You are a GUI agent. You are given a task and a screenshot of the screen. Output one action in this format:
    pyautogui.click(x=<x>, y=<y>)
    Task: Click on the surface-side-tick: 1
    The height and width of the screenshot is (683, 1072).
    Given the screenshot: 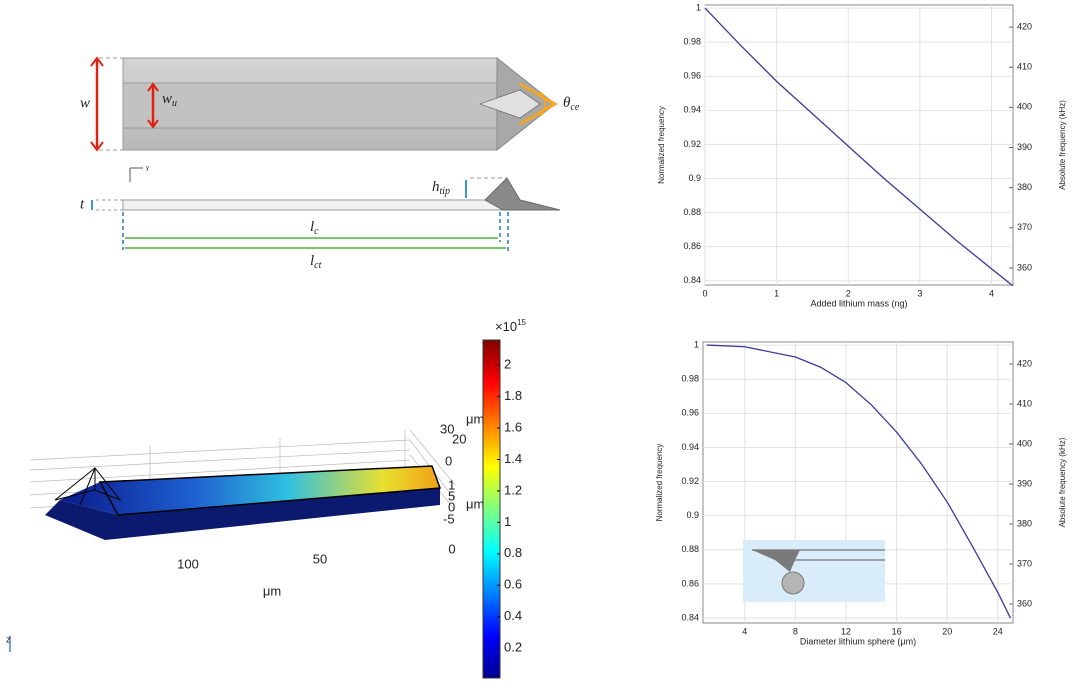 What is the action you would take?
    pyautogui.click(x=451, y=484)
    